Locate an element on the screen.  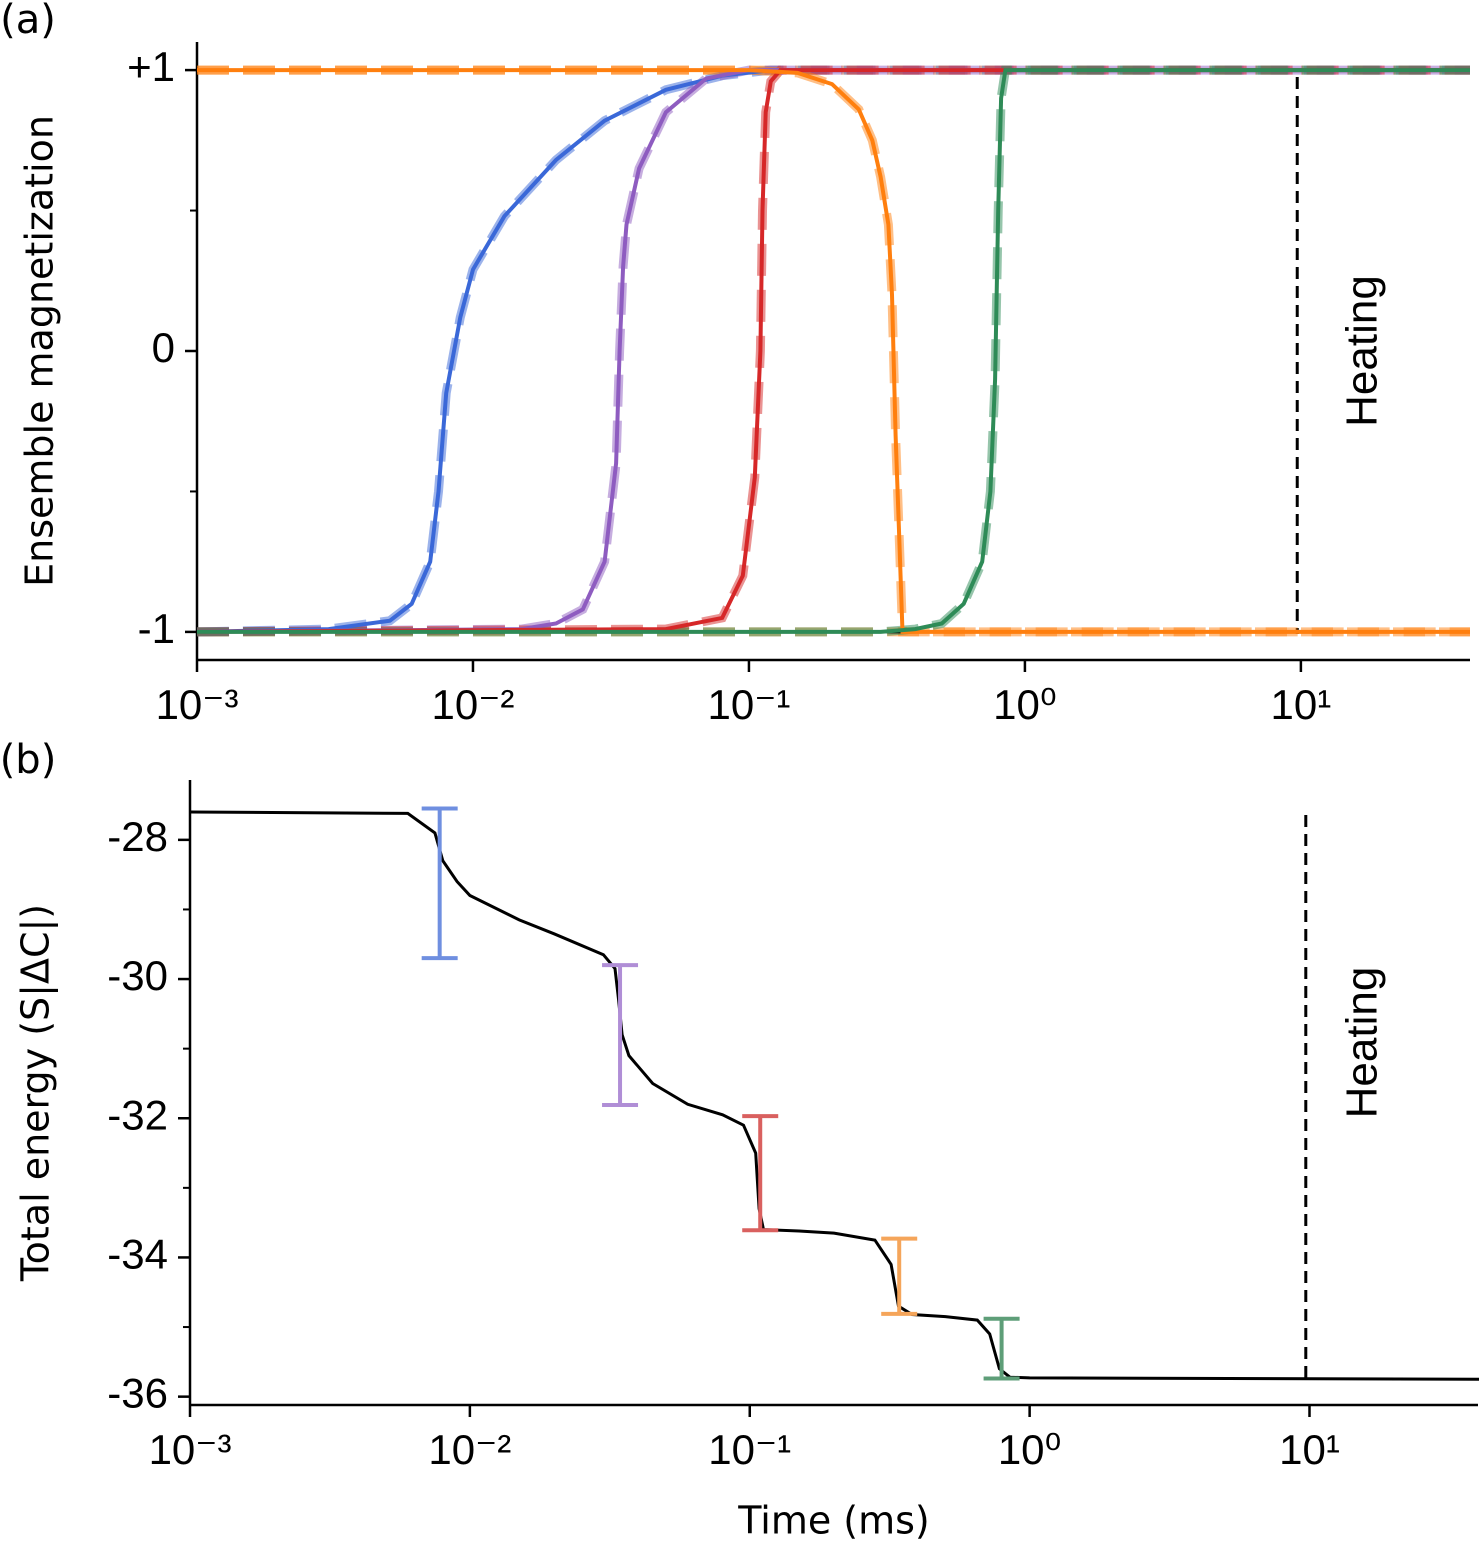
y-axis-label: Total energy (S|ΔC|) is located at coordinates (36, 1093).